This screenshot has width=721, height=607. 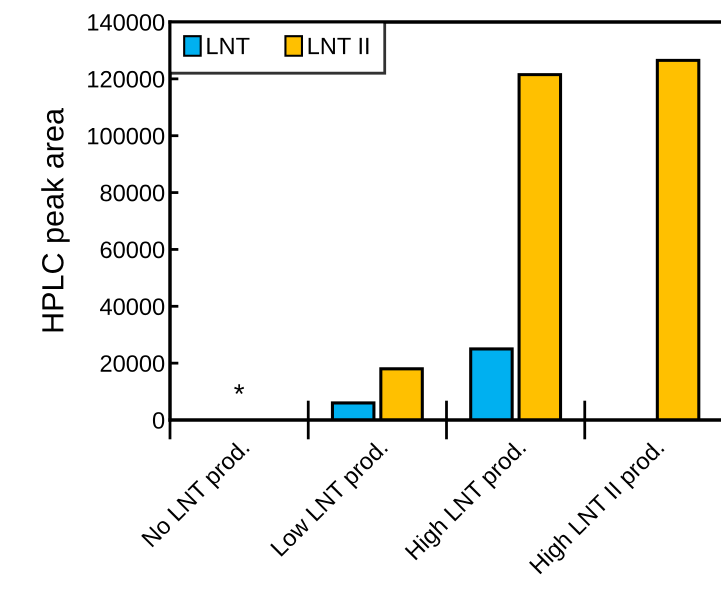 What do you see at coordinates (338, 46) in the screenshot?
I see `legend-label: LNT II` at bounding box center [338, 46].